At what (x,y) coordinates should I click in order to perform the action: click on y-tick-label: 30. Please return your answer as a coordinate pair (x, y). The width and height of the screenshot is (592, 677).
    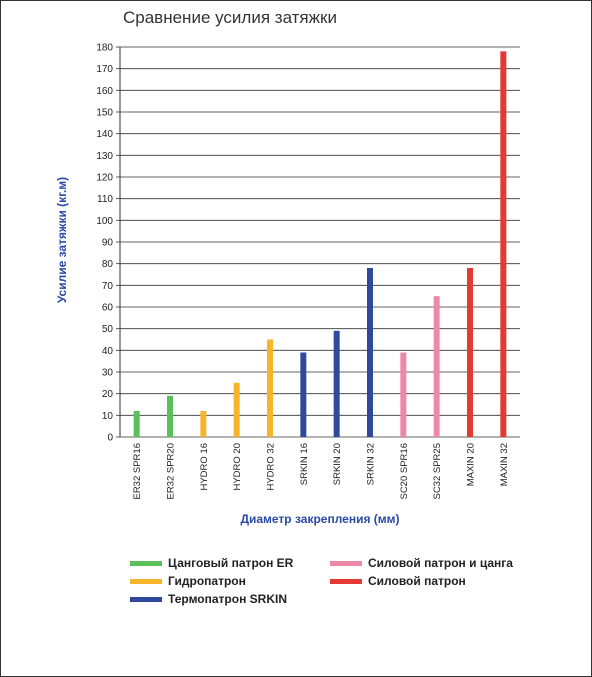
    Looking at the image, I should click on (108, 373).